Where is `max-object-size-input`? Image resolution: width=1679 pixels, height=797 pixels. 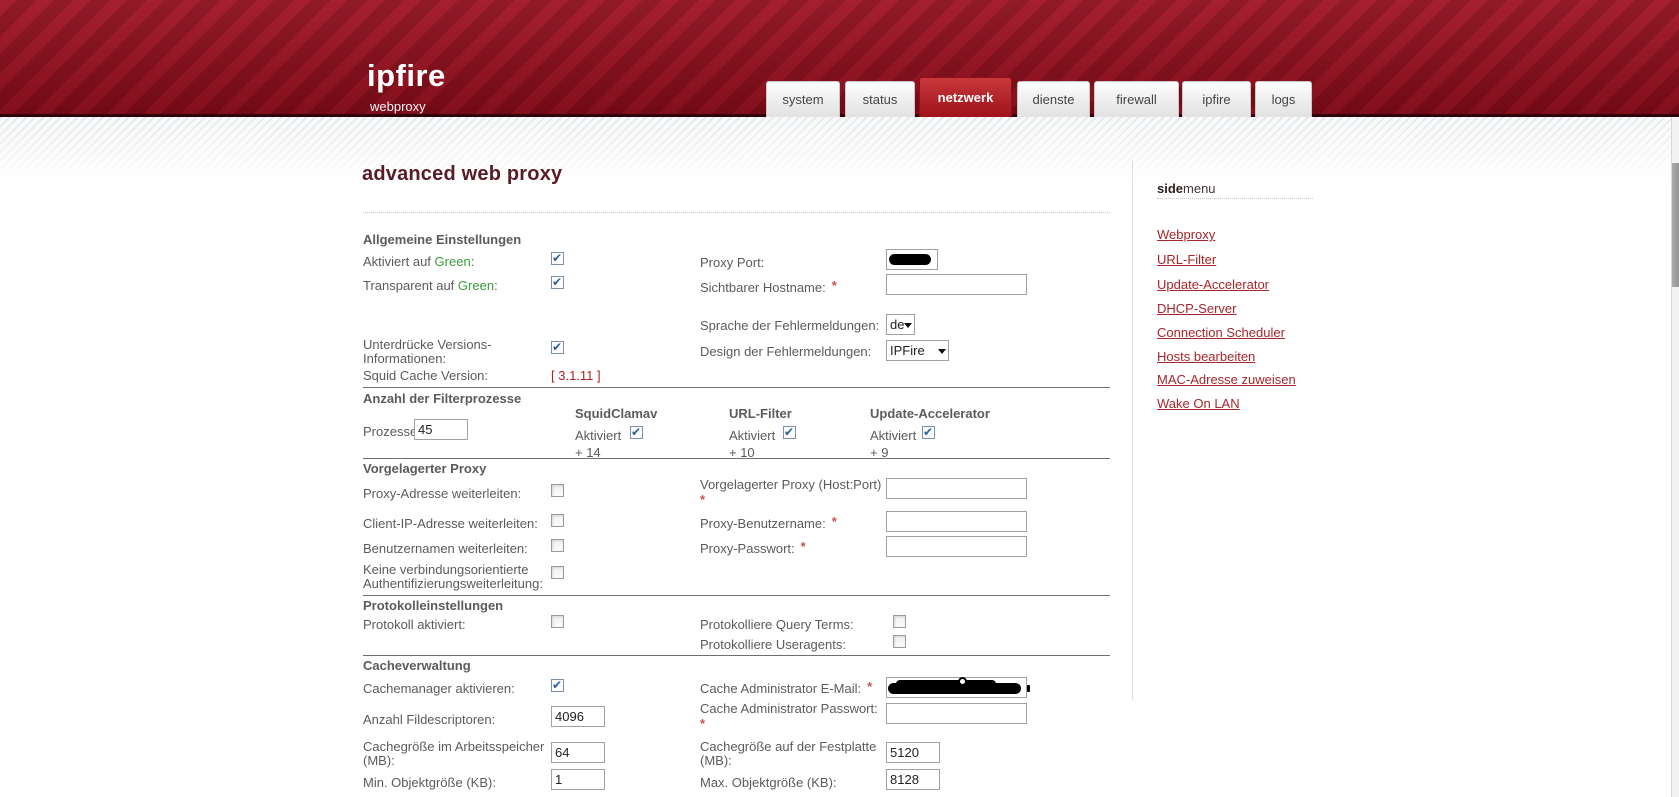 max-object-size-input is located at coordinates (913, 779).